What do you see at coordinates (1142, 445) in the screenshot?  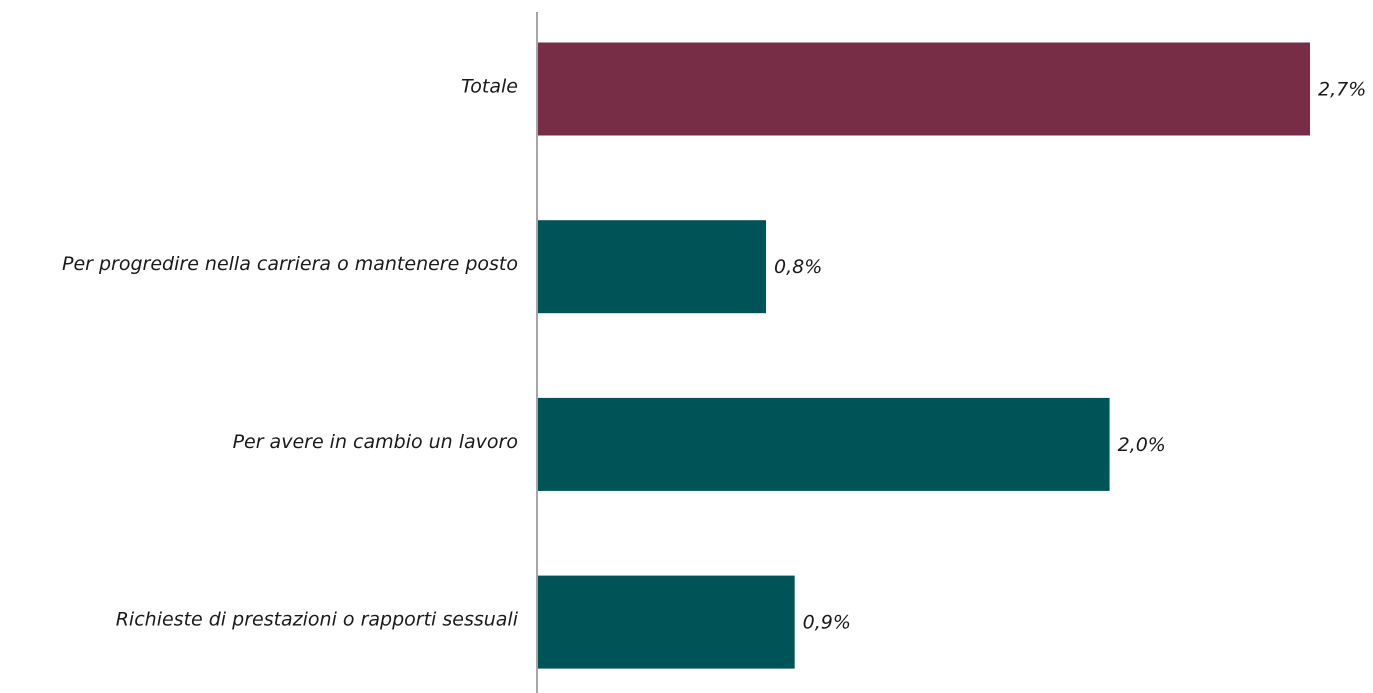 I see `value-label: 2,0%` at bounding box center [1142, 445].